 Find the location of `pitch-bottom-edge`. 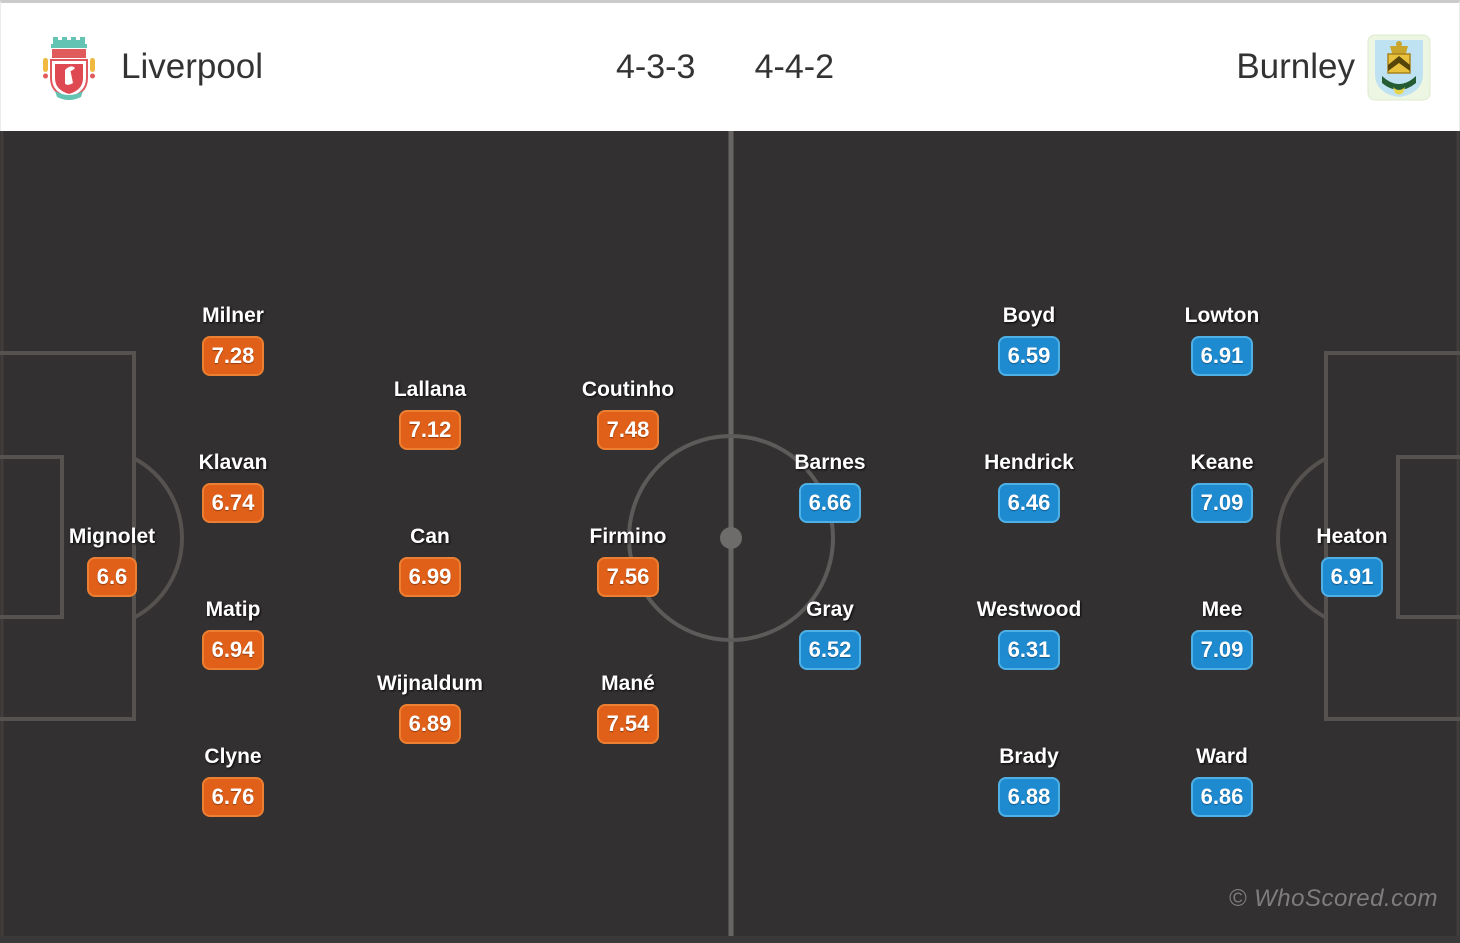

pitch-bottom-edge is located at coordinates (730, 939).